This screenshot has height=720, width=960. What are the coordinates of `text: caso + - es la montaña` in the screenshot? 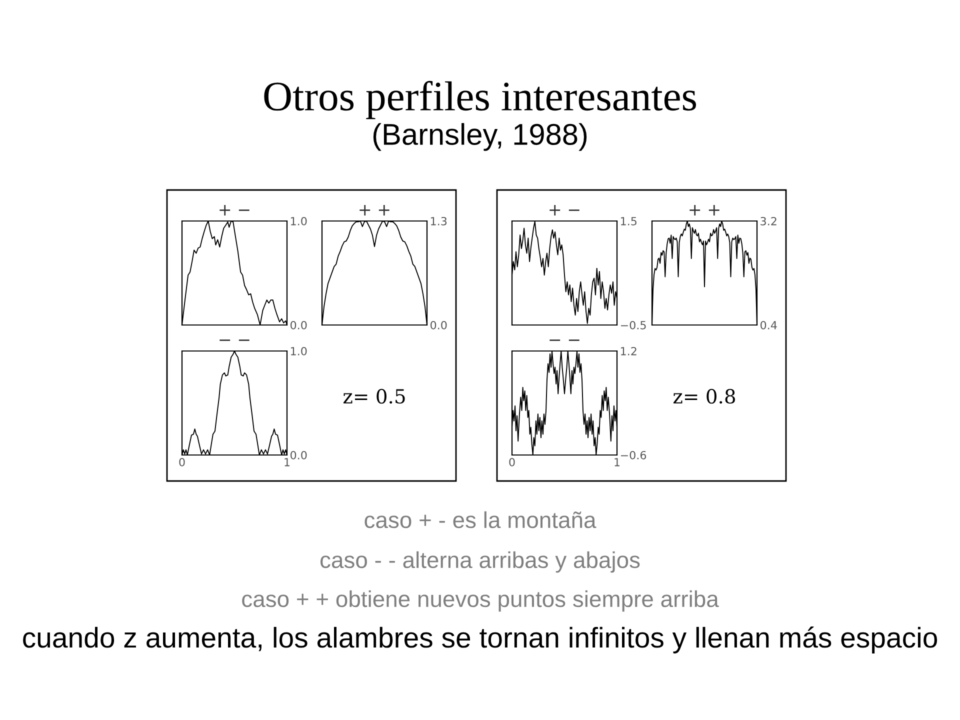 It's located at (480, 519).